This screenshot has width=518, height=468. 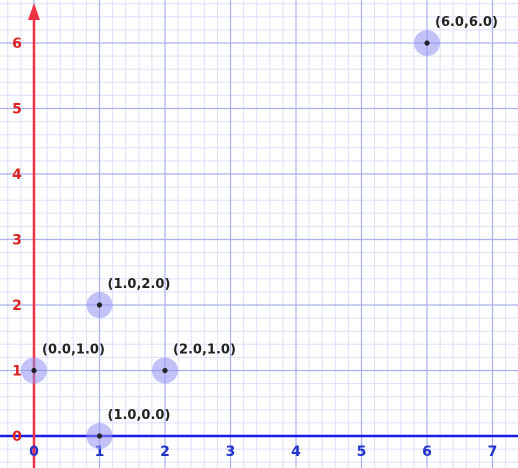 What do you see at coordinates (231, 452) in the screenshot?
I see `x-tick-label: 3` at bounding box center [231, 452].